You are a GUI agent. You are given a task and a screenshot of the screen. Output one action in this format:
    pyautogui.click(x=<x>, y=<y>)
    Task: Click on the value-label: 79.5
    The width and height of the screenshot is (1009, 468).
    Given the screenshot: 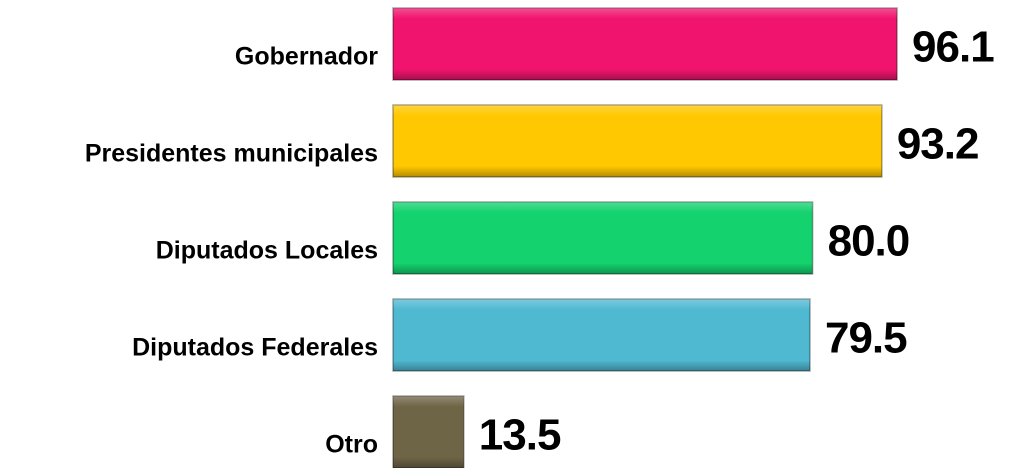 What is the action you would take?
    pyautogui.click(x=866, y=338)
    